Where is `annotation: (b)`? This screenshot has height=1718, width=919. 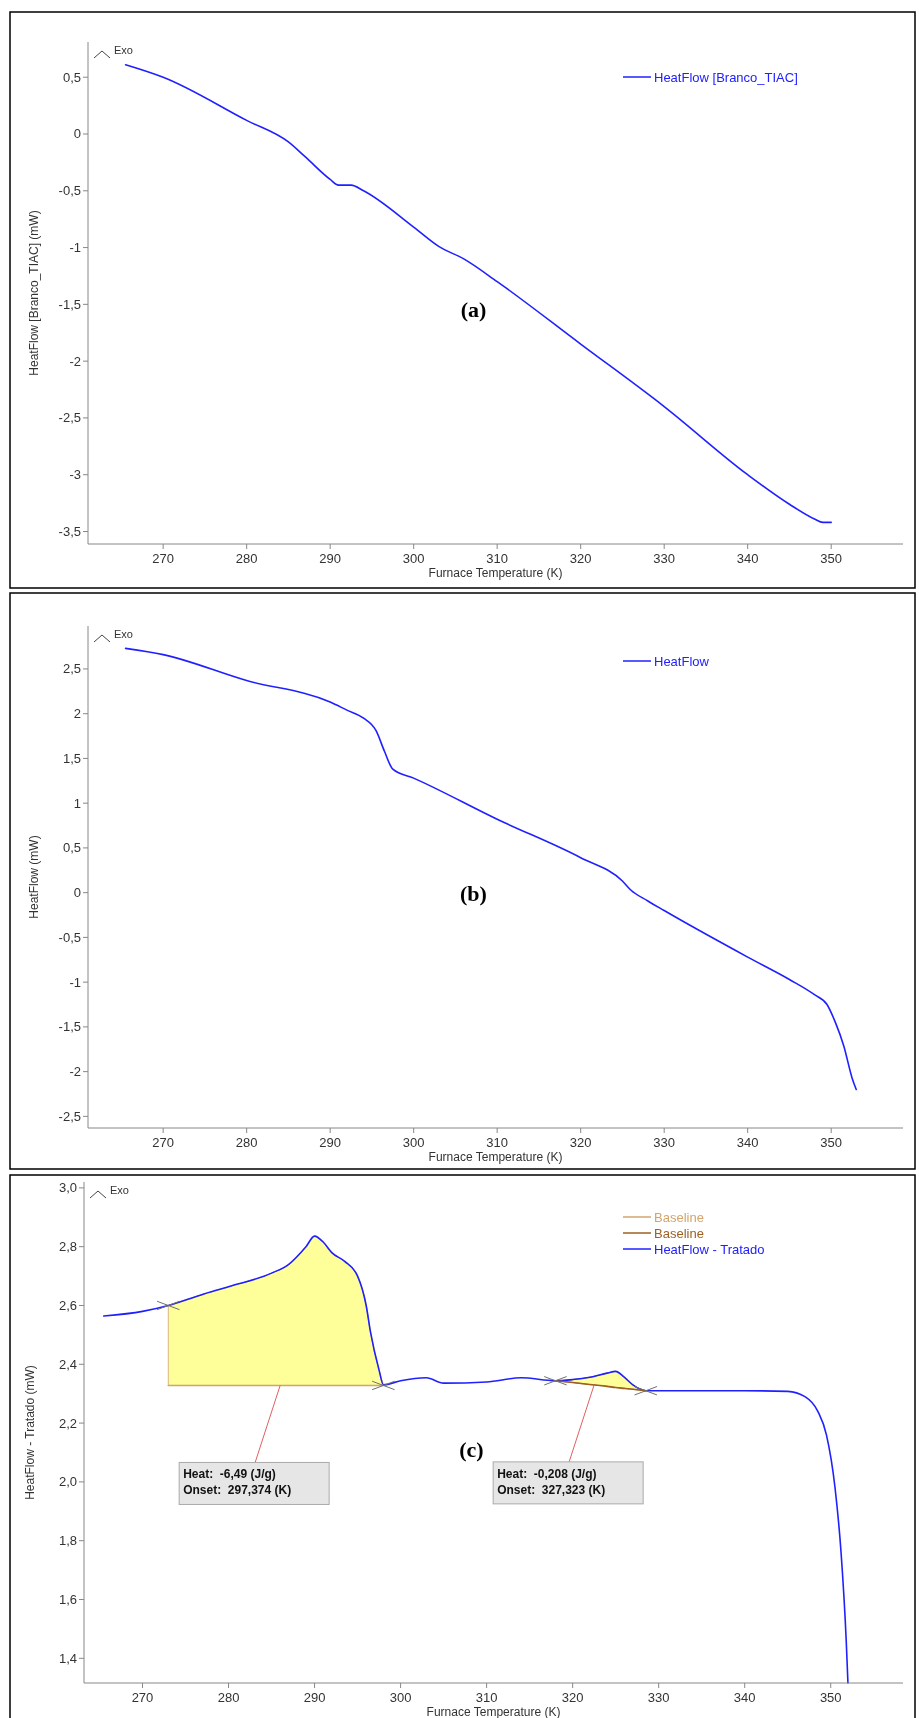 annotation: (b) is located at coordinates (473, 893).